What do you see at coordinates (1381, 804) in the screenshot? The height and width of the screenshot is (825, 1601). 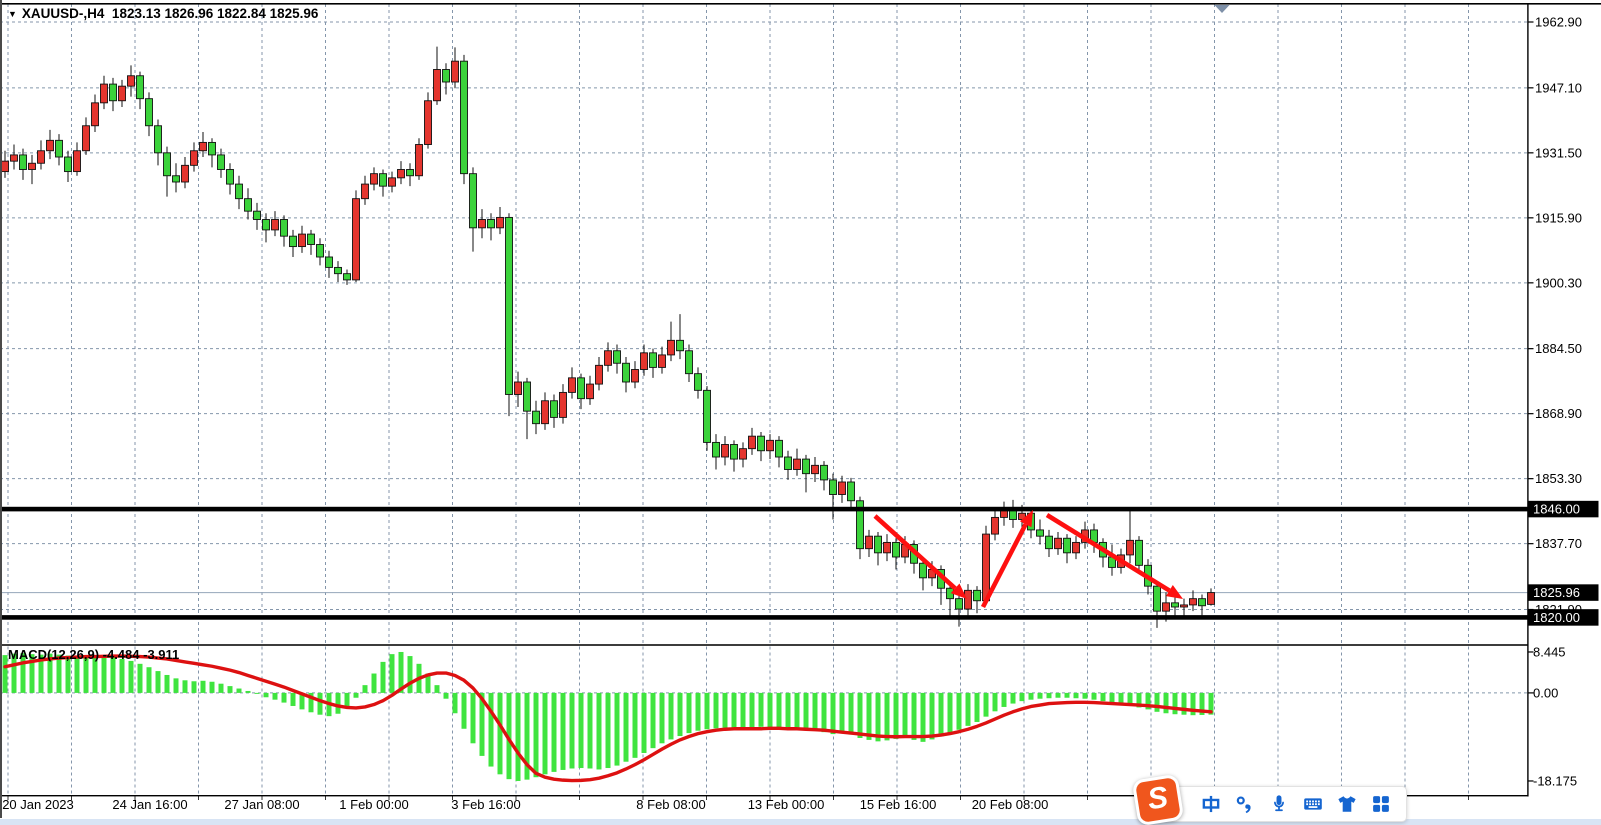 I see `toolbox-grid-icon` at bounding box center [1381, 804].